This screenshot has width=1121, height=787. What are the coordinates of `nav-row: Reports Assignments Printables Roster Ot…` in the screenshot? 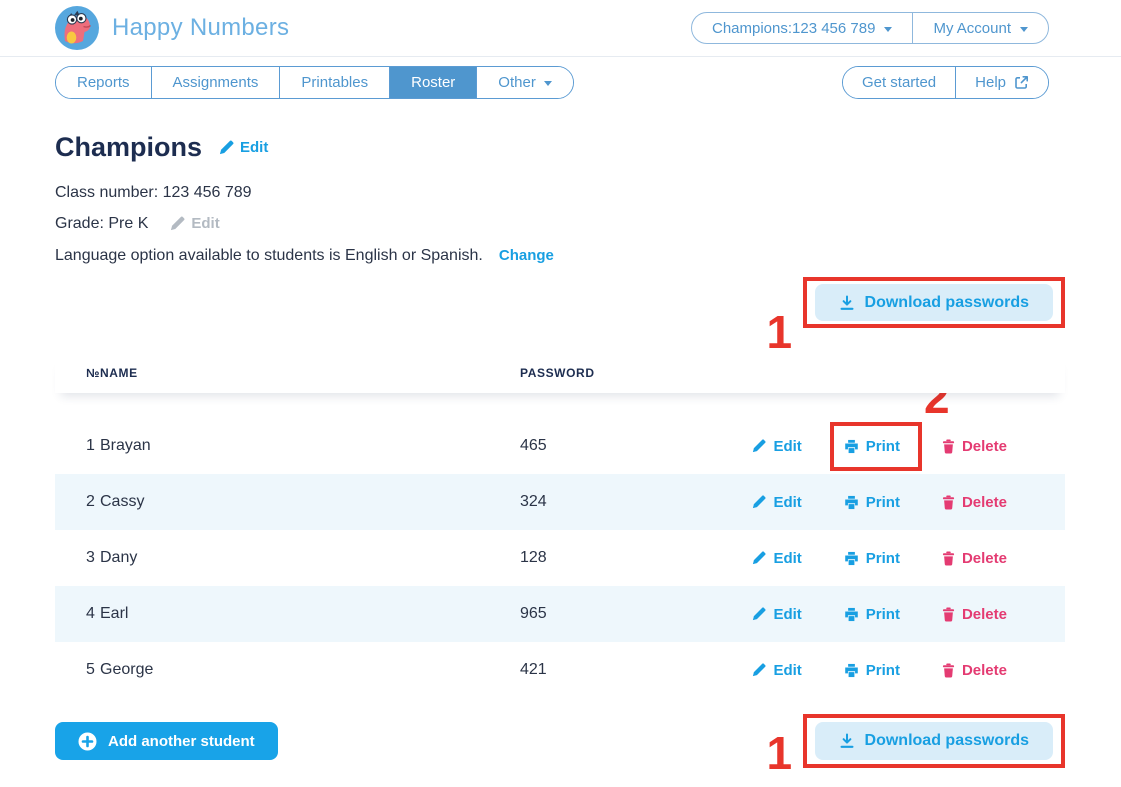 It's located at (560, 78).